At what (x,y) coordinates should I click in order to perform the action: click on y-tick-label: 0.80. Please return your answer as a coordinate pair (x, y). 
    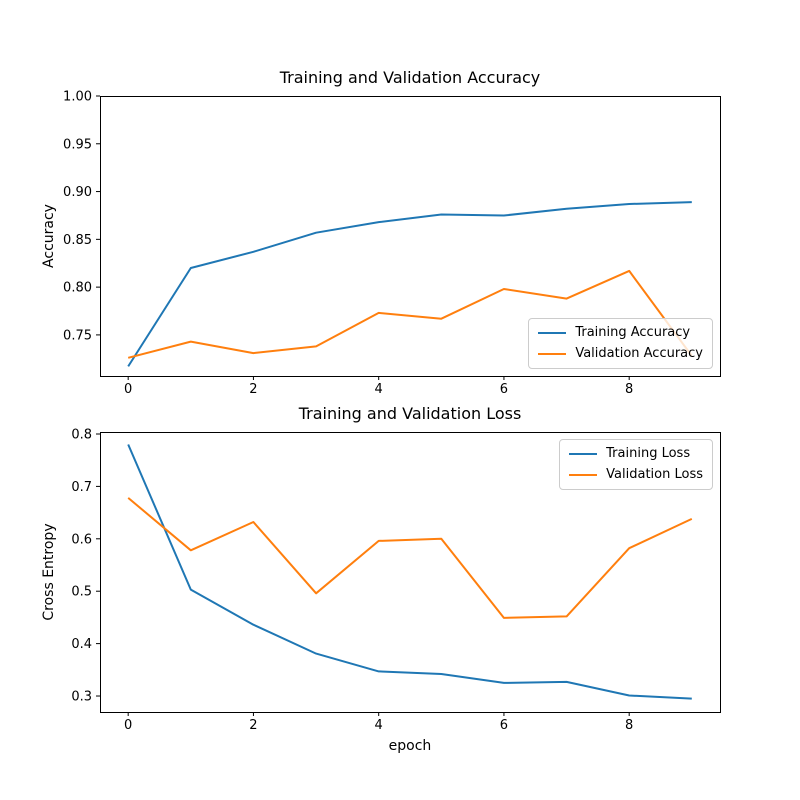
    Looking at the image, I should click on (77, 288).